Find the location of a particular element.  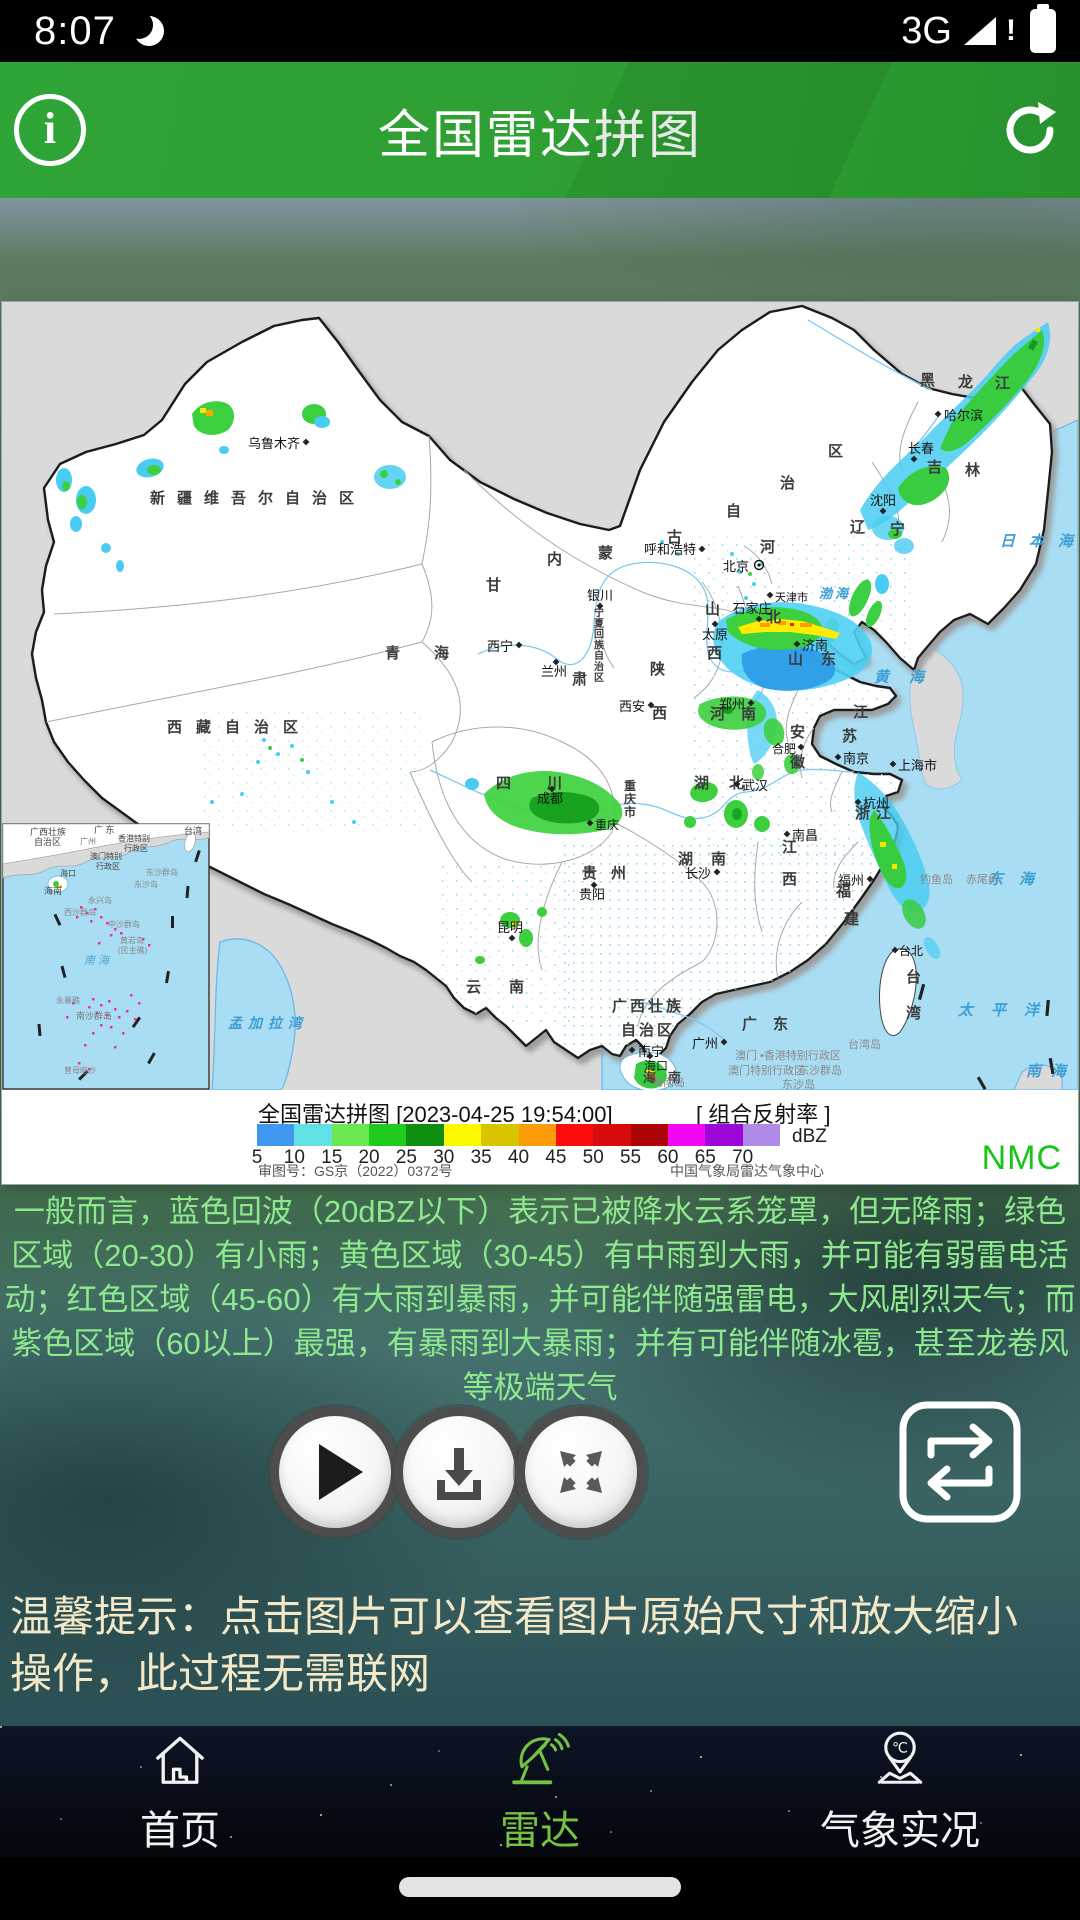

province-label: 北 is located at coordinates (773, 617).